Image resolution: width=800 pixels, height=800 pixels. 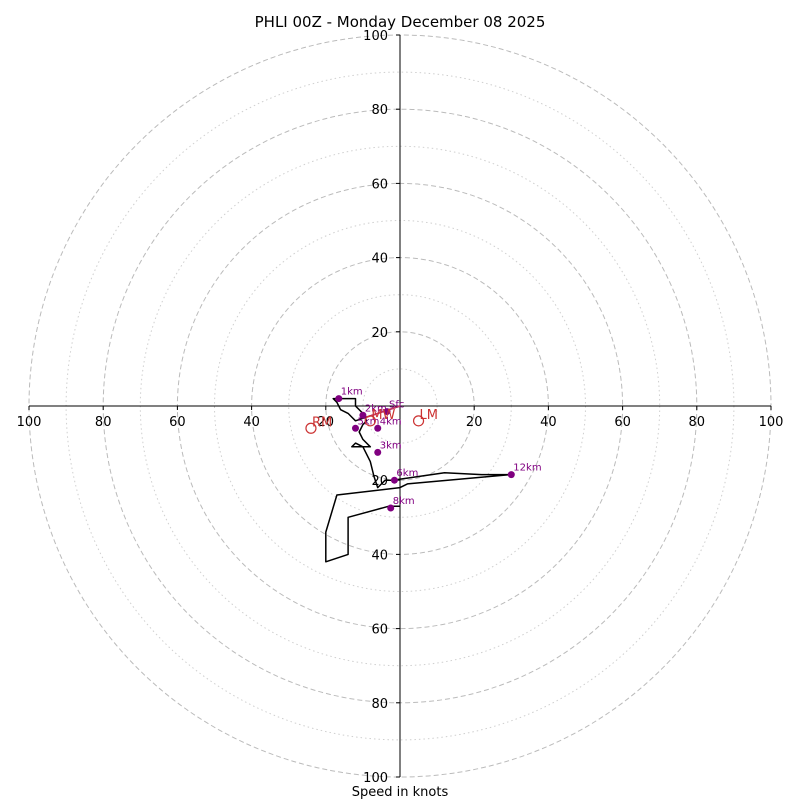 I want to click on y-tick-label-bottom-3: 80, so click(x=379, y=704).